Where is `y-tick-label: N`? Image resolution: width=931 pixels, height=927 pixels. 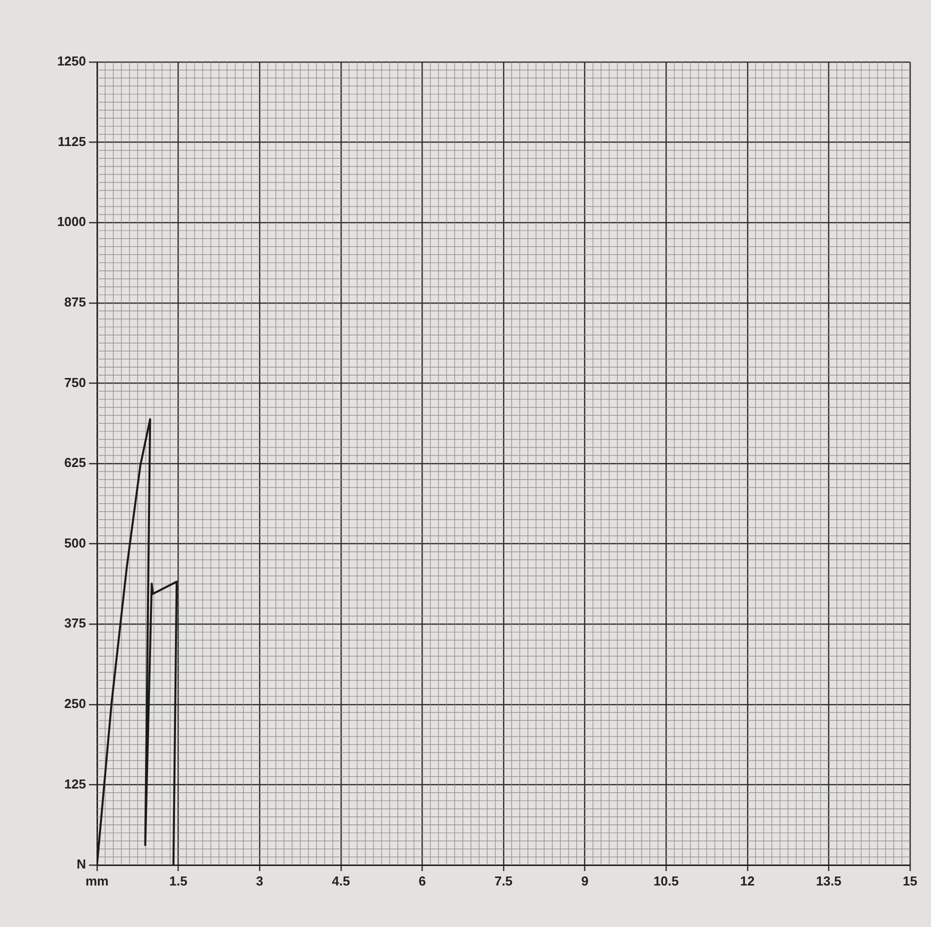
y-tick-label: N is located at coordinates (81, 864).